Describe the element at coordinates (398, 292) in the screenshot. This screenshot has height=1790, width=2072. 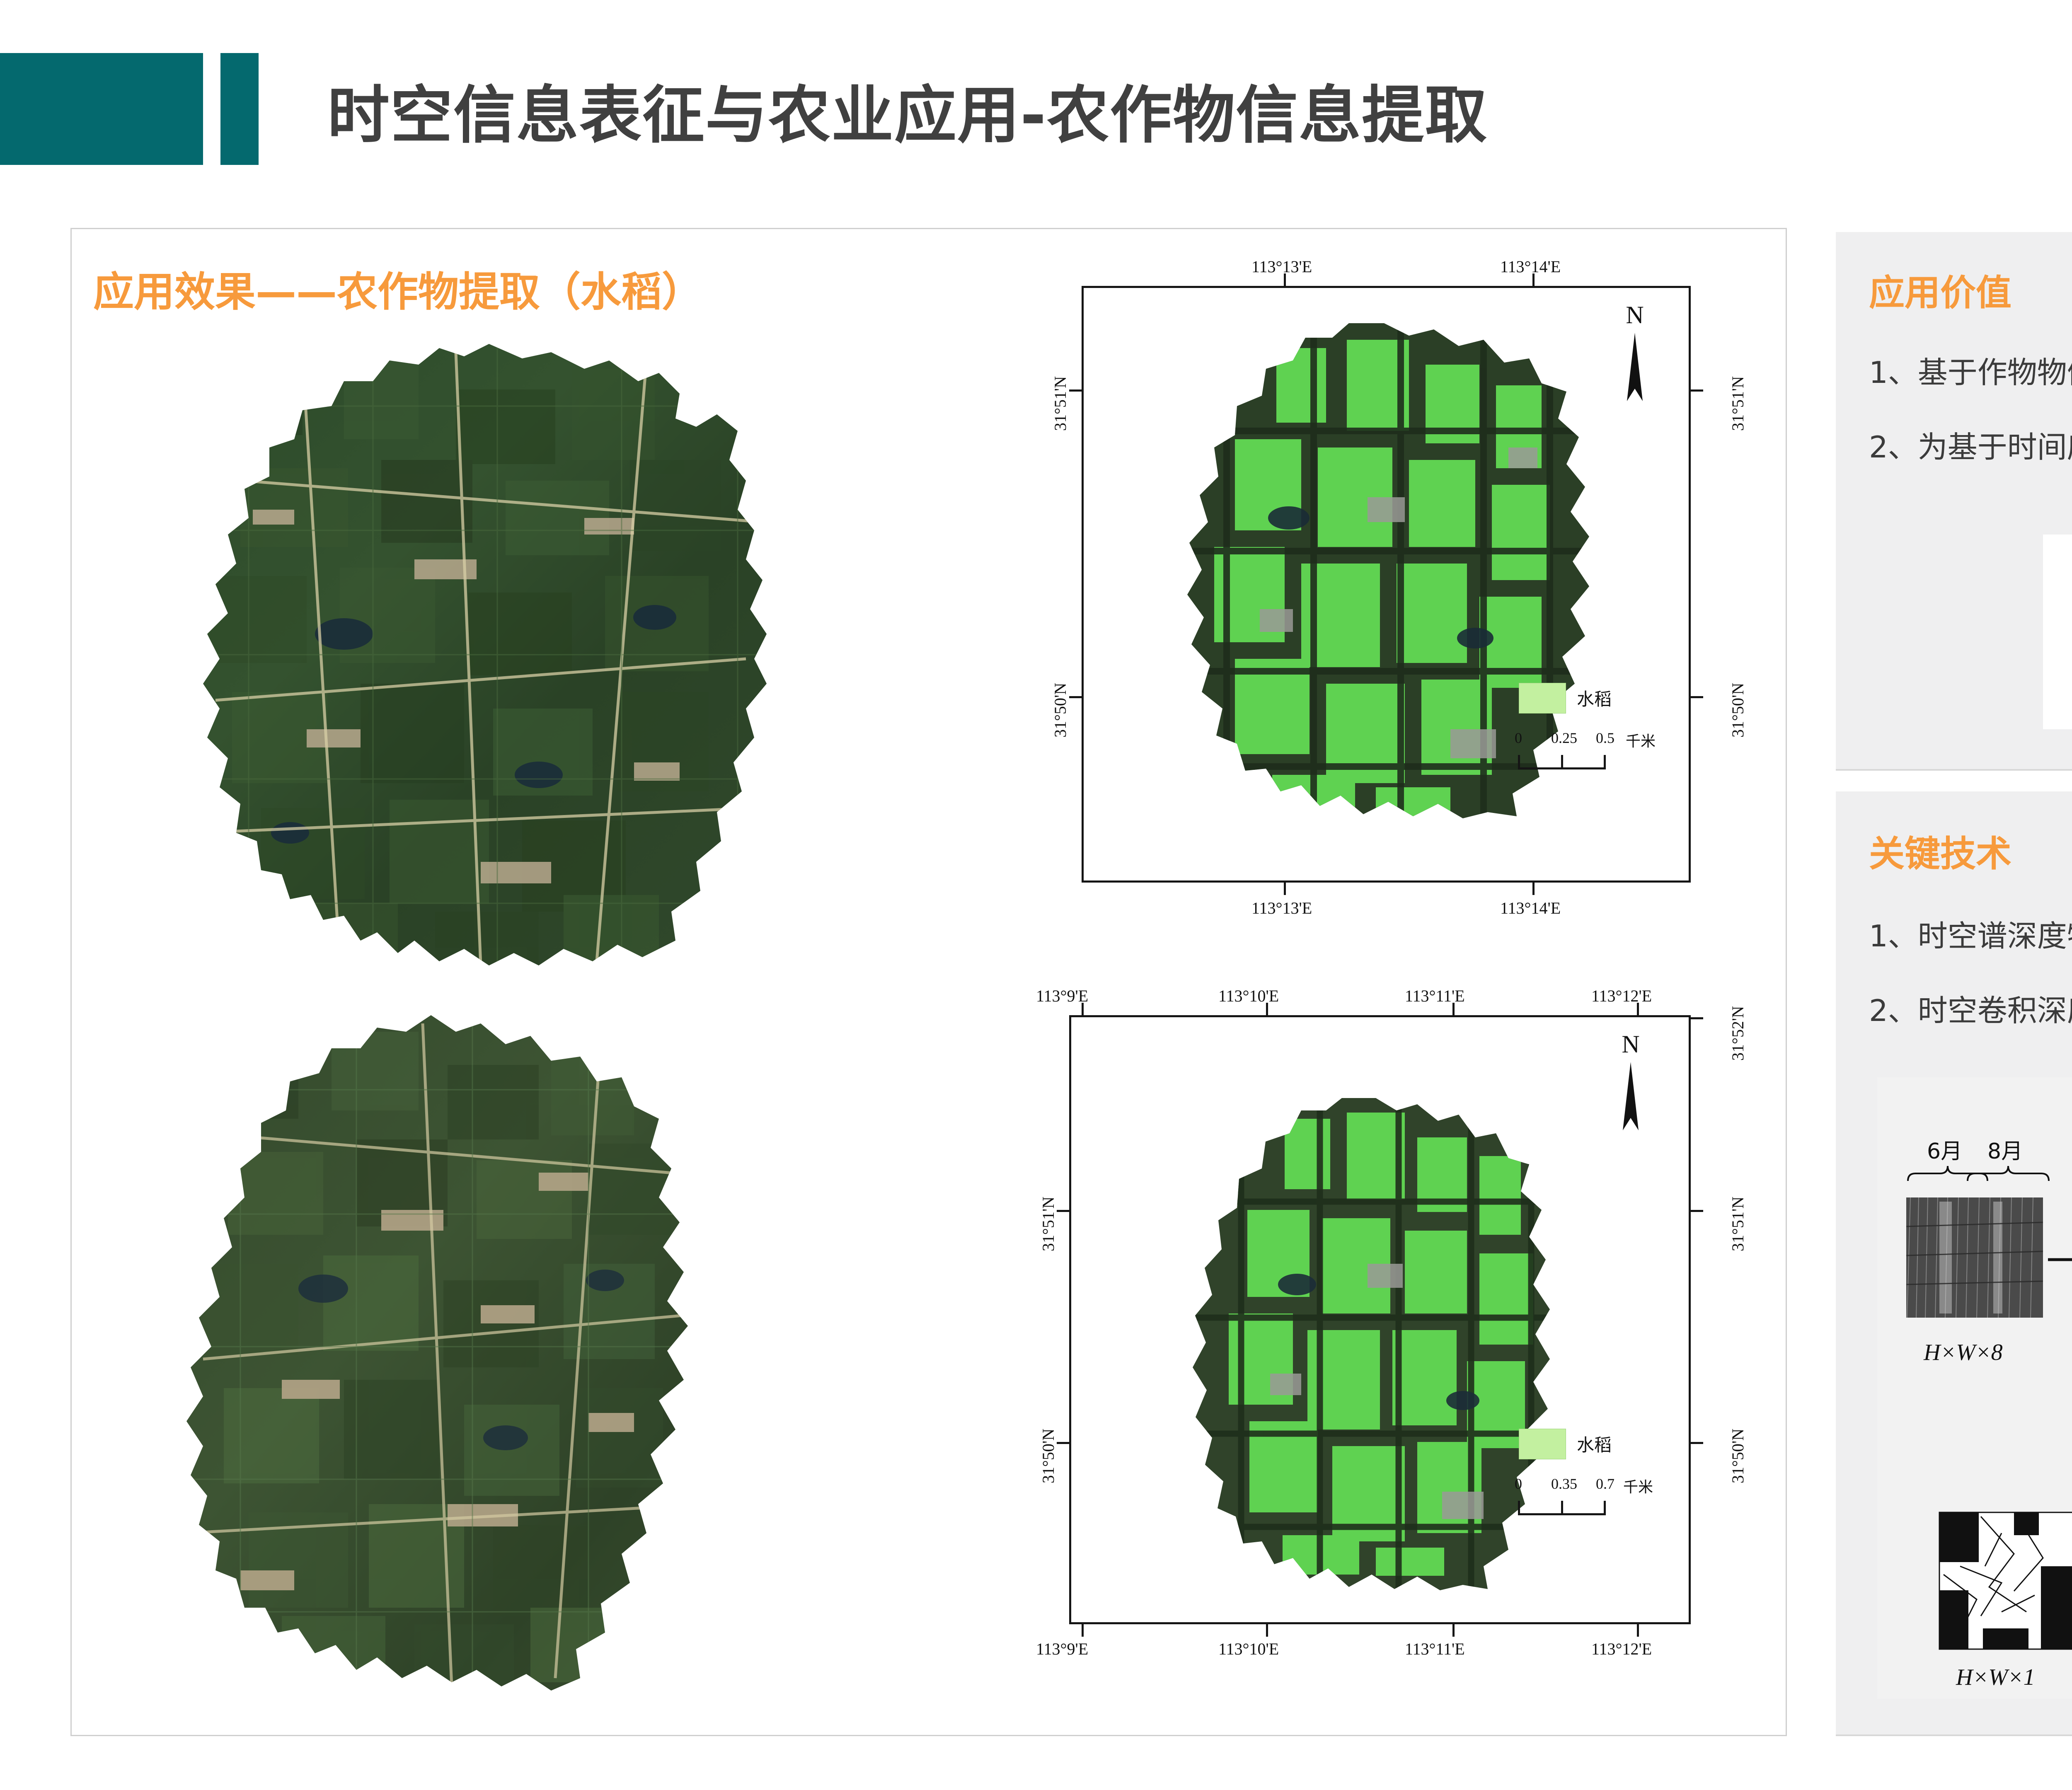
I see `application-effect-heading: 应用效果——农作物提取（水稻）` at that location.